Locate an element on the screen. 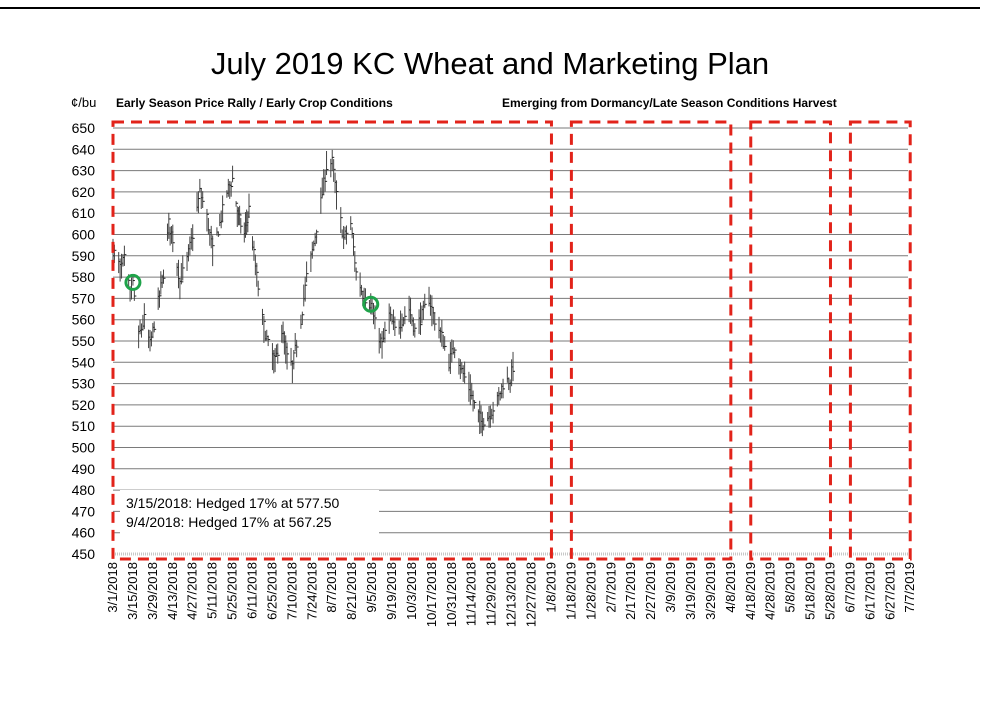 This screenshot has height=720, width=996. hedge-note: 3/15/2018: Hedged 17% at 577.50 is located at coordinates (233, 503).